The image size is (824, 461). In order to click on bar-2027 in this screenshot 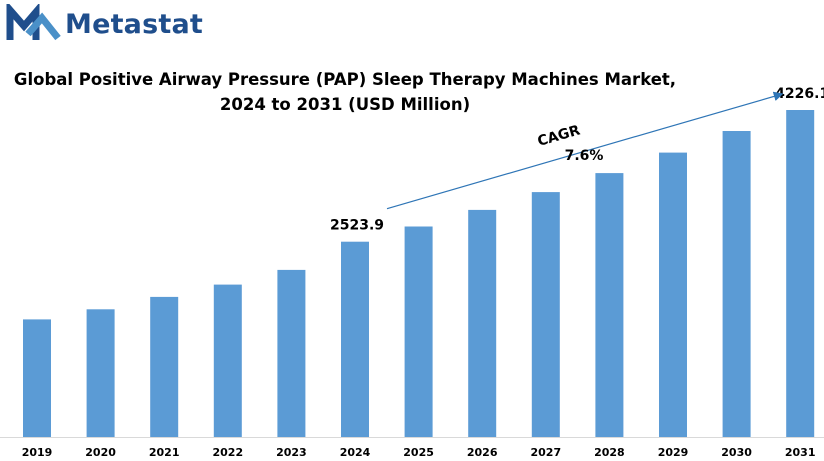, I will do `click(545, 314)`.